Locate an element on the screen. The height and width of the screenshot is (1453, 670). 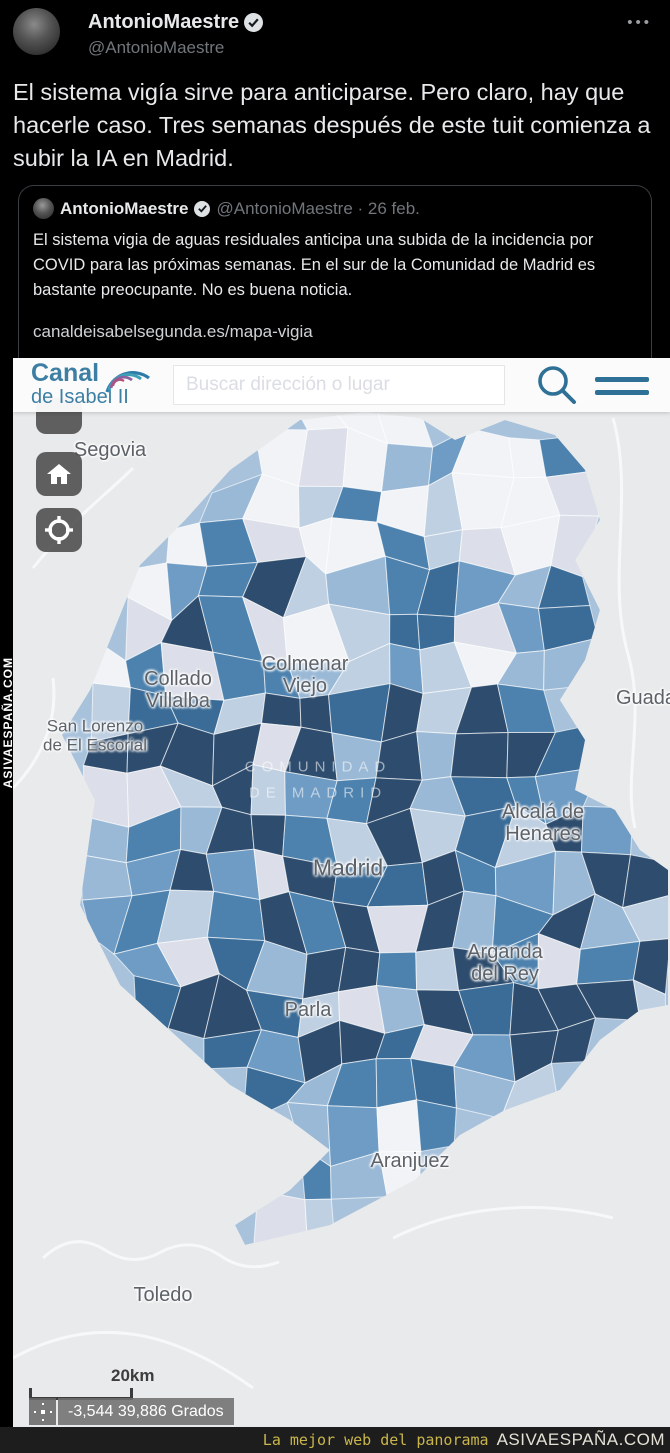
search-icon is located at coordinates (557, 385).